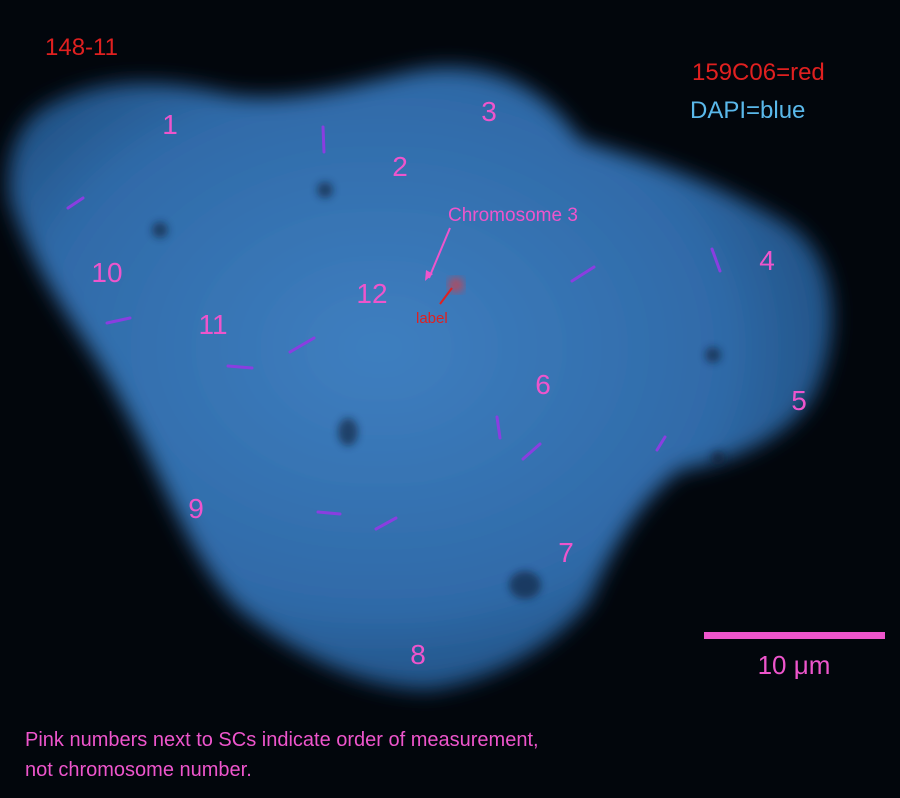 The image size is (900, 798). Describe the element at coordinates (170, 124) in the screenshot. I see `sc-number: 1` at that location.